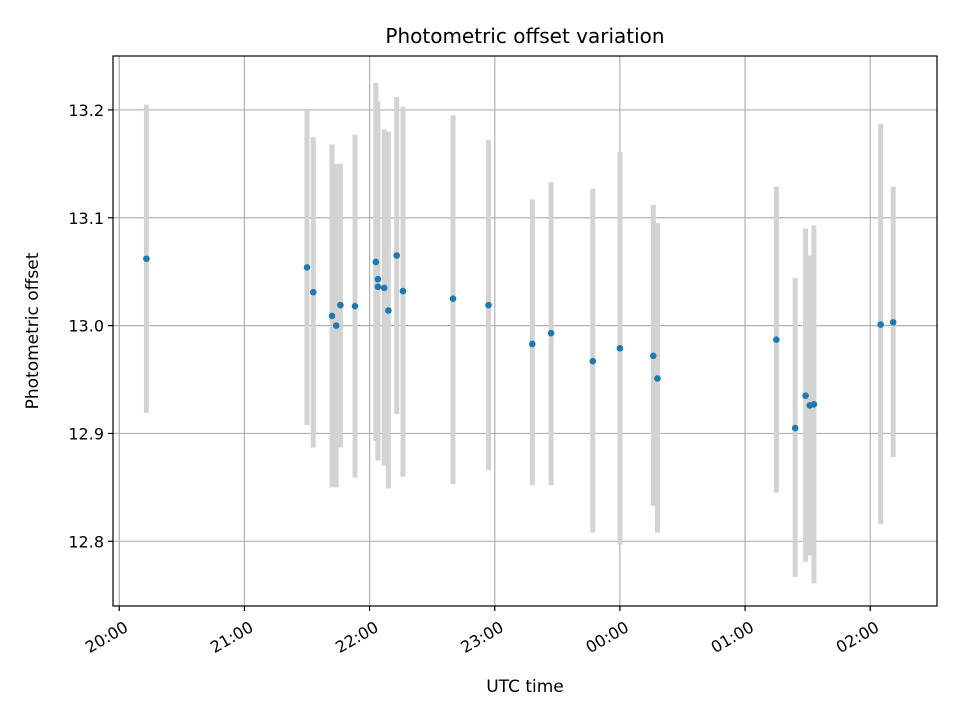 Image resolution: width=960 pixels, height=720 pixels. What do you see at coordinates (525, 687) in the screenshot?
I see `x-axis-label: UTC time` at bounding box center [525, 687].